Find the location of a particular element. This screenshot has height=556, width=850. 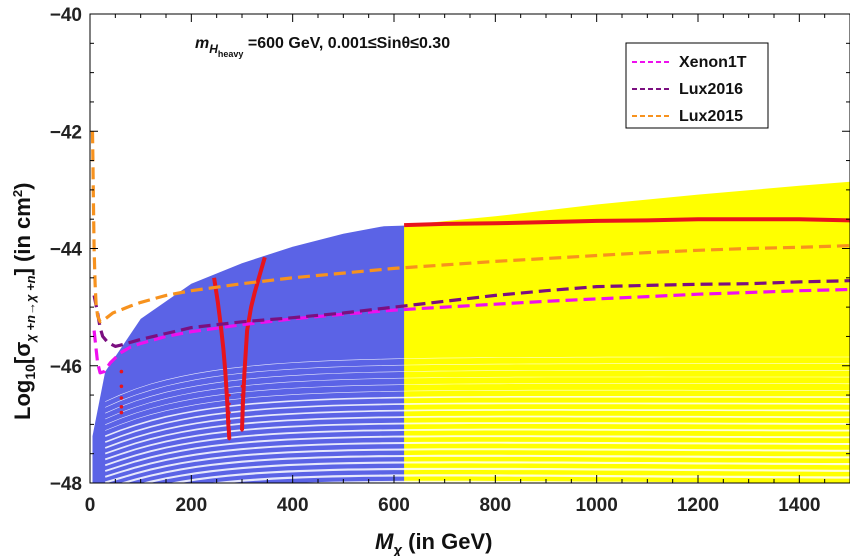

x-tick-label: 600 is located at coordinates (394, 505).